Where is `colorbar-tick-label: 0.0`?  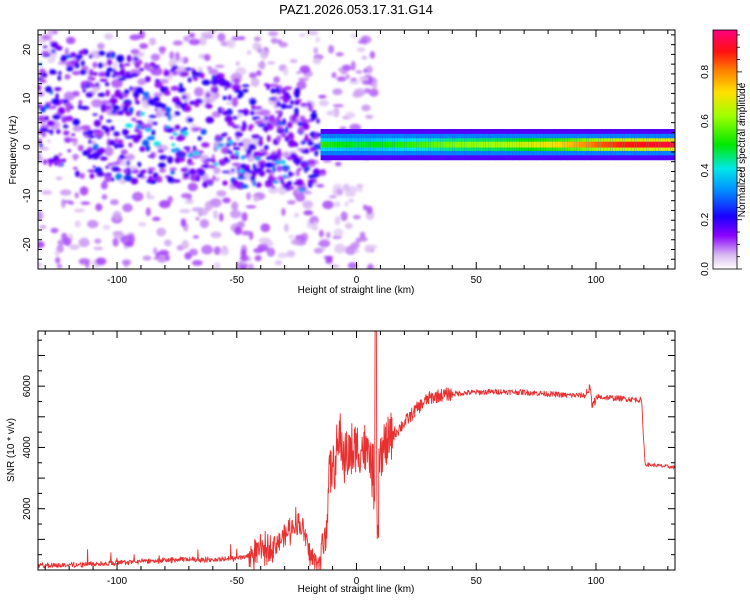 colorbar-tick-label: 0.0 is located at coordinates (705, 269).